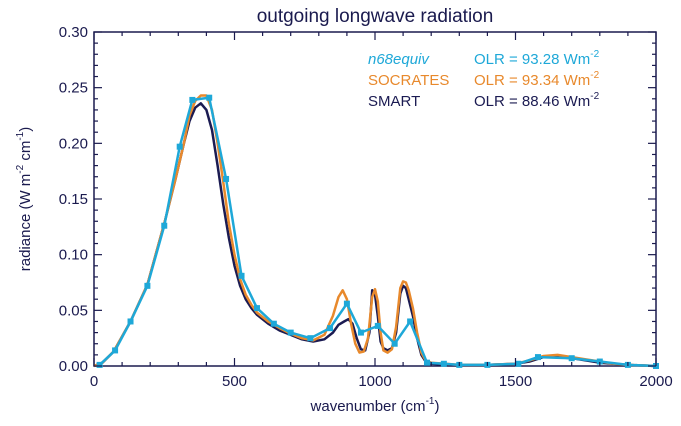 This screenshot has width=681, height=426. What do you see at coordinates (374, 381) in the screenshot?
I see `x-tick-label: 1000` at bounding box center [374, 381].